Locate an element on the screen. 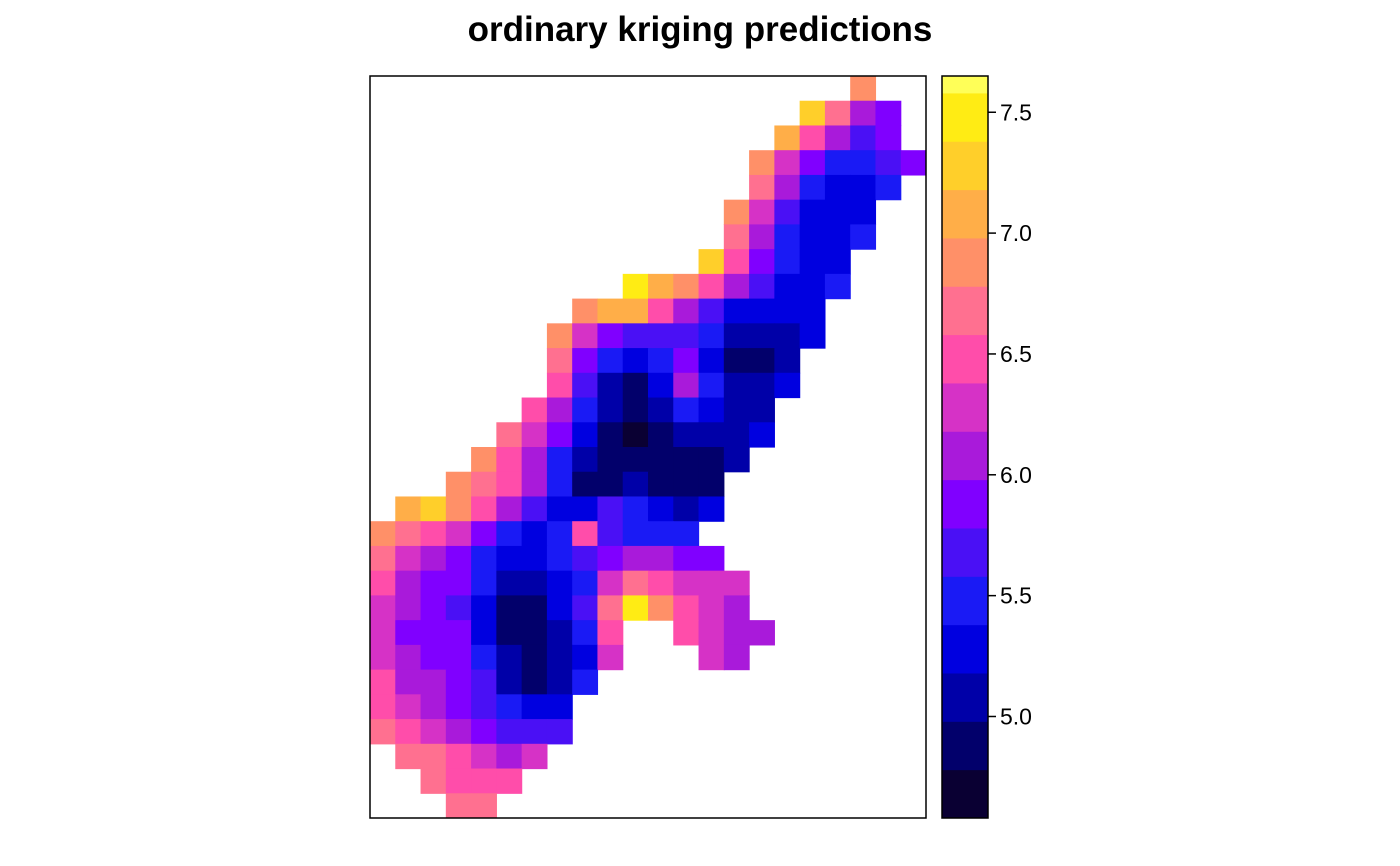 This screenshot has height=866, width=1400. colorbar-tick-label: 5.0 is located at coordinates (1016, 716).